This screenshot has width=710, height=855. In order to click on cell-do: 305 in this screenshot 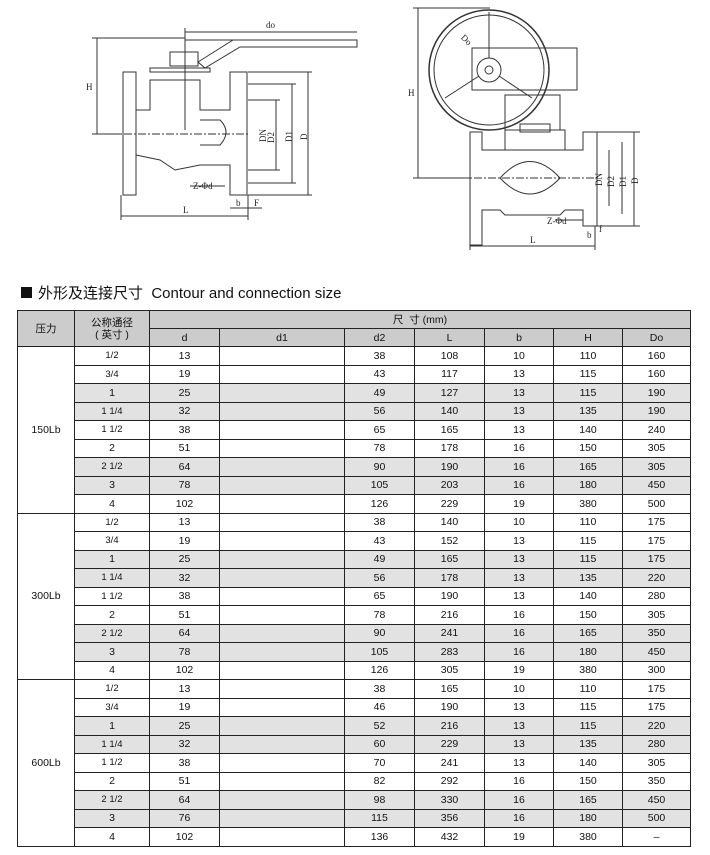, I will do `click(656, 763)`.